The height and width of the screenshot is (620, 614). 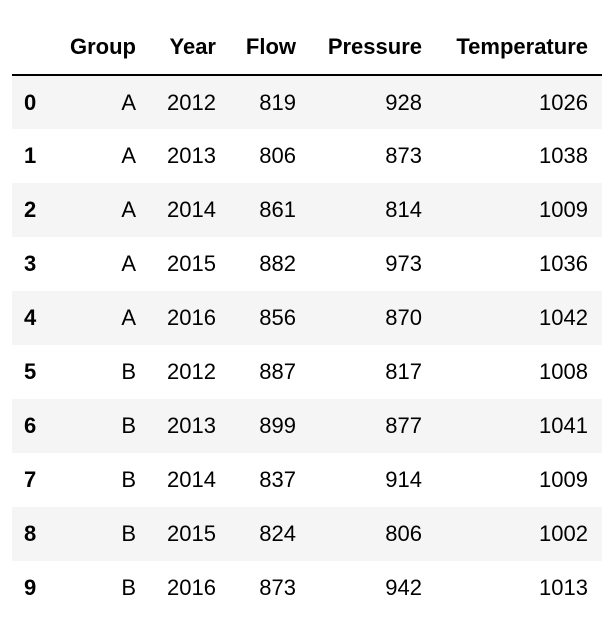 What do you see at coordinates (30, 155) in the screenshot?
I see `row-index: 1` at bounding box center [30, 155].